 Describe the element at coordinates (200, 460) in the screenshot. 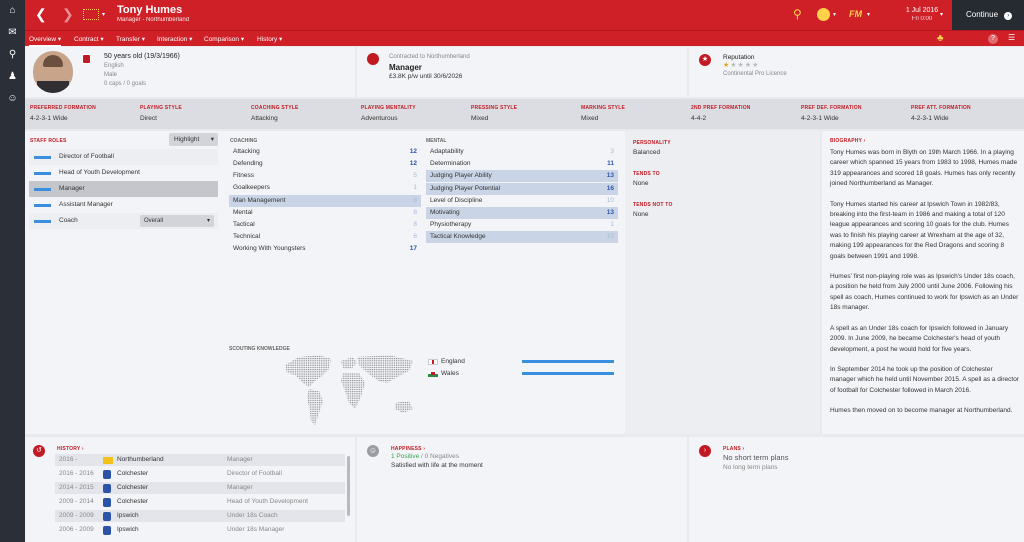

I see `table-row: 2016 - Northumberland Manager` at that location.